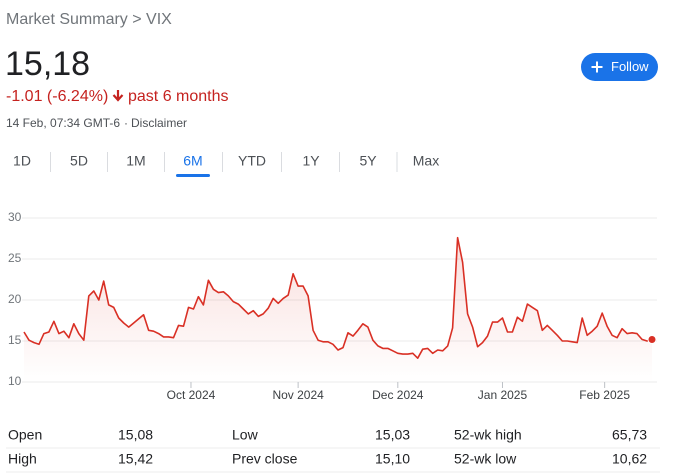  I want to click on x-tick-label: Feb 2025, so click(604, 395).